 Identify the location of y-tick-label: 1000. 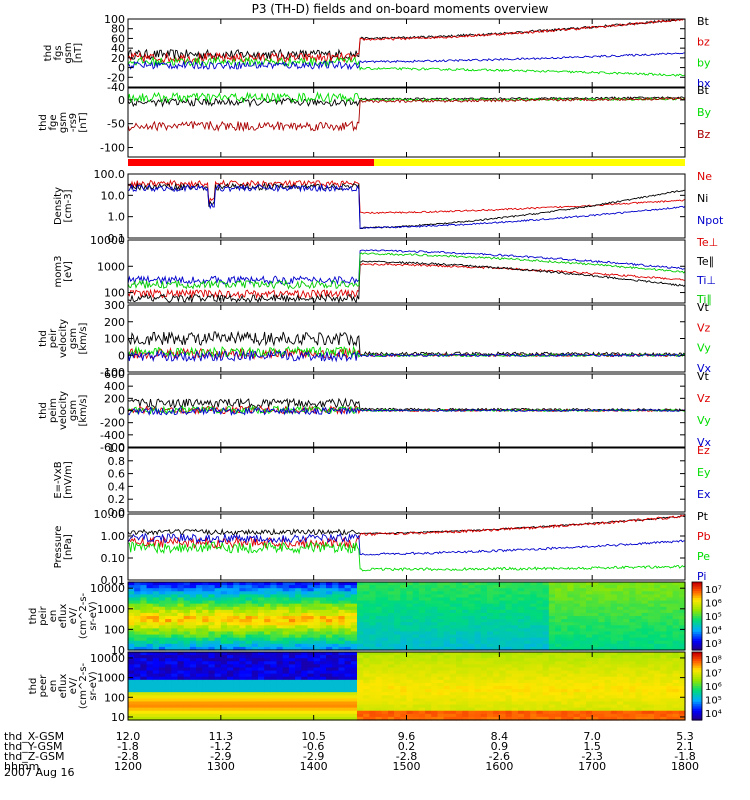
(111, 678).